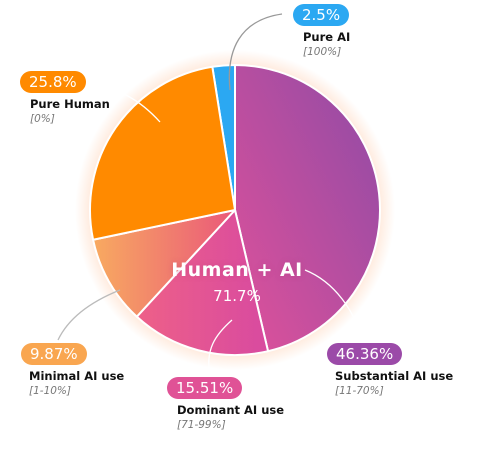 Image resolution: width=481 pixels, height=451 pixels. I want to click on pure-ai-label: Pure AI, so click(327, 37).